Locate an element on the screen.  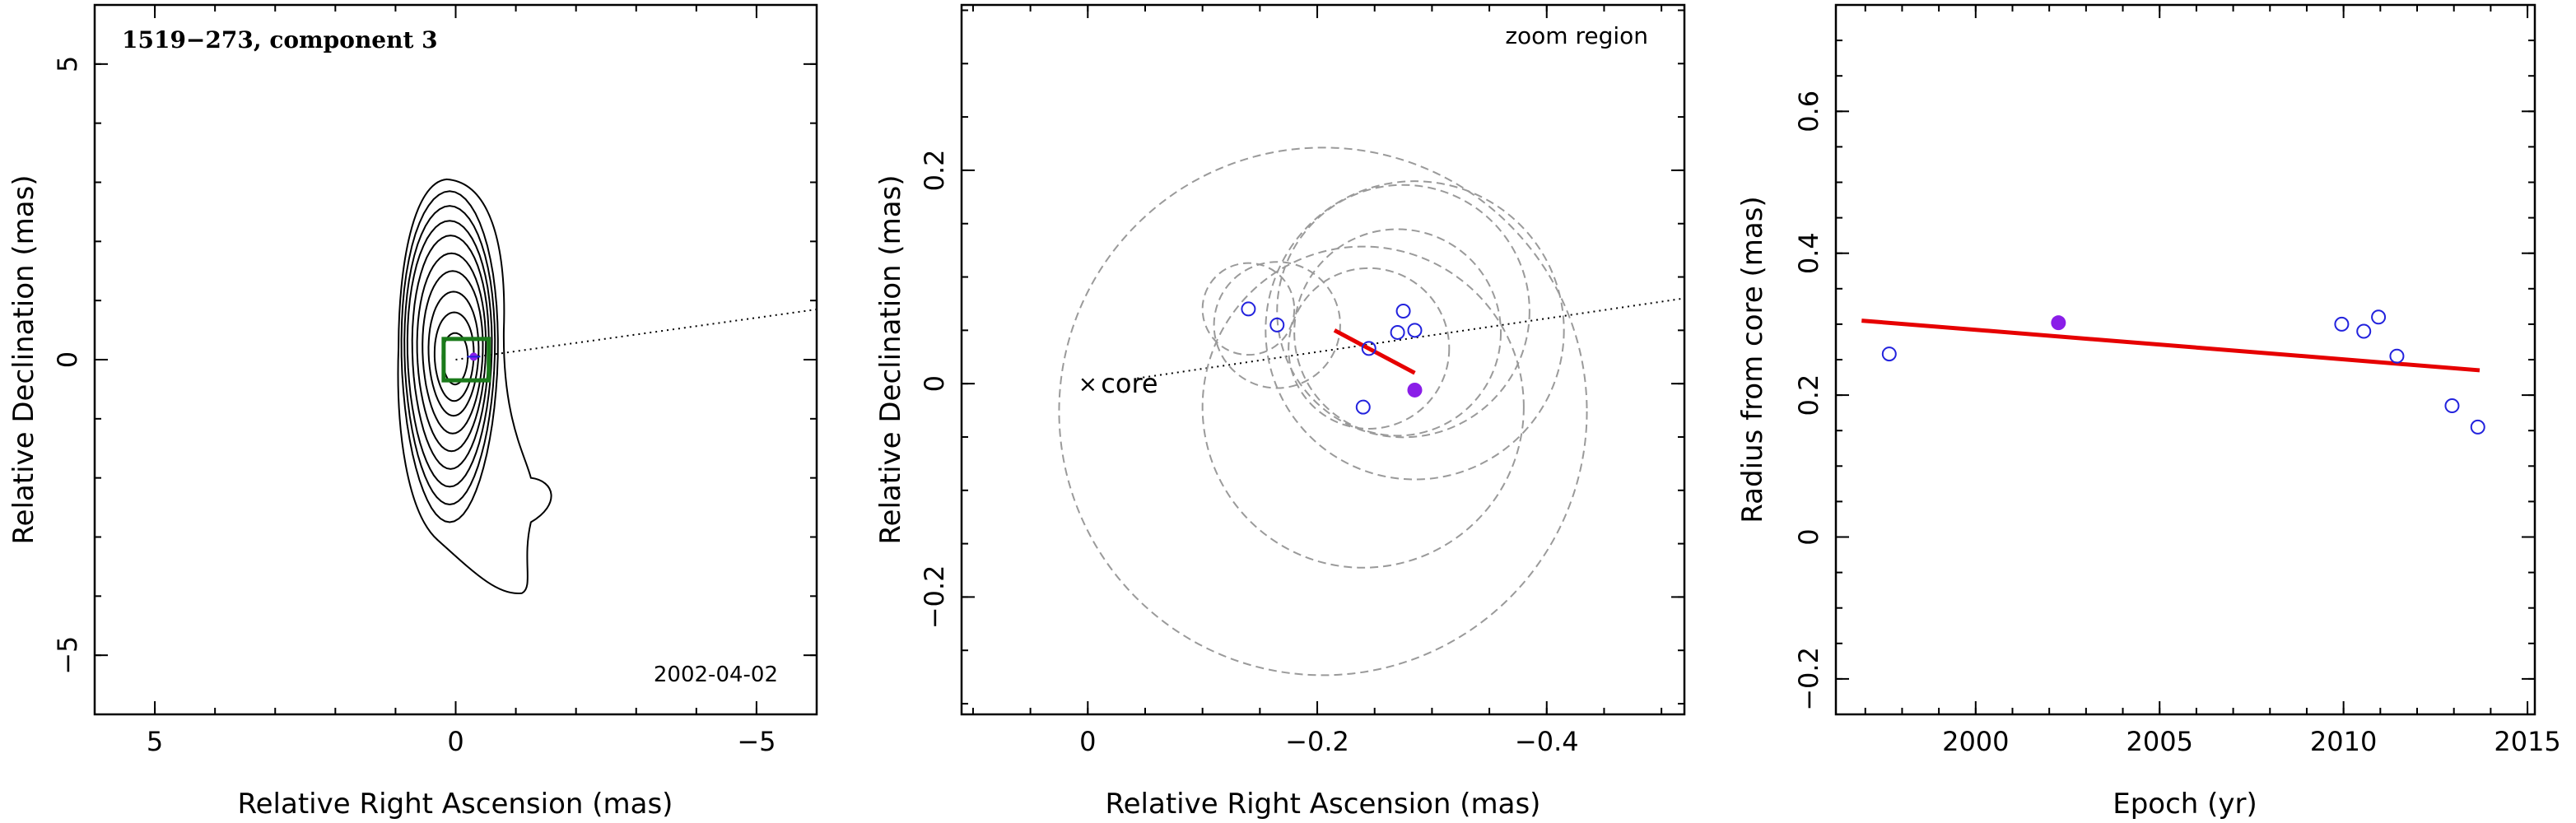
y-tick-label: 0.6 is located at coordinates (1808, 112).